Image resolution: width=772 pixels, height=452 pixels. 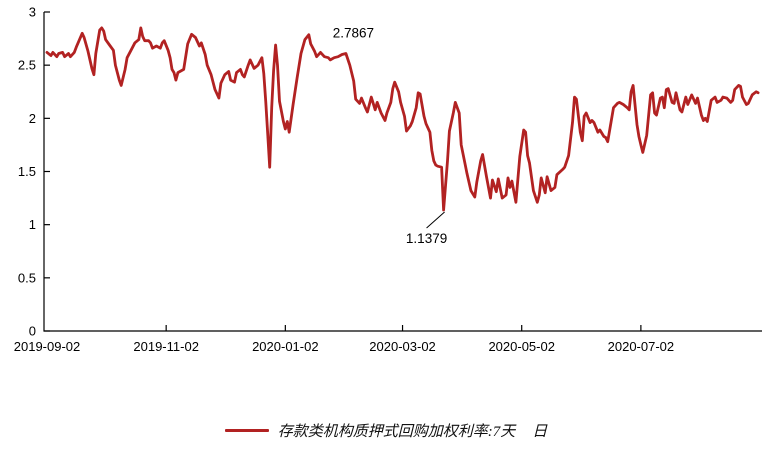 I want to click on legend-series-label: 存款类机构质押式回购加权利率:7天, so click(x=396, y=431).